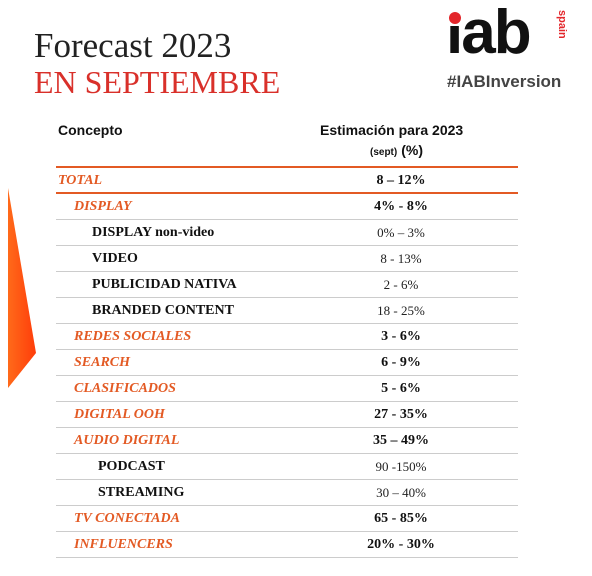 The image size is (592, 576). I want to click on side-arrow-icon, so click(22, 288).